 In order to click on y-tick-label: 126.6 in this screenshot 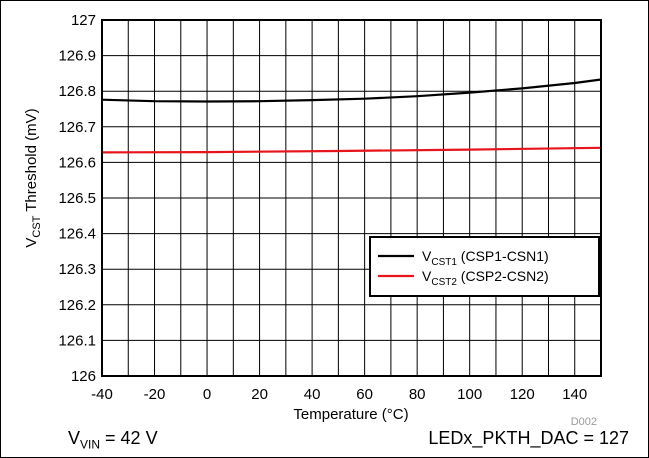, I will do `click(77, 162)`.